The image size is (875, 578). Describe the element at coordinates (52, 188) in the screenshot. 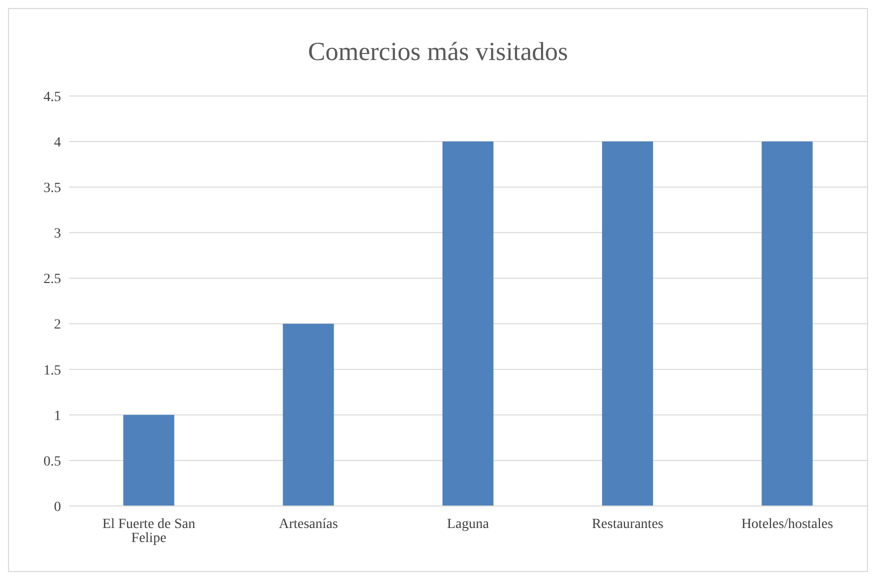

I see `y-tick-label: 3.5` at that location.